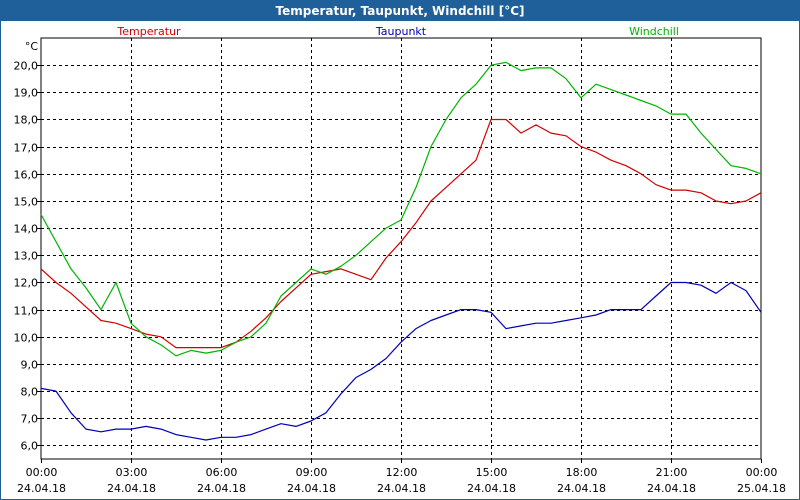 The height and width of the screenshot is (500, 800). What do you see at coordinates (222, 472) in the screenshot?
I see `x-tick-time-label: 06:00` at bounding box center [222, 472].